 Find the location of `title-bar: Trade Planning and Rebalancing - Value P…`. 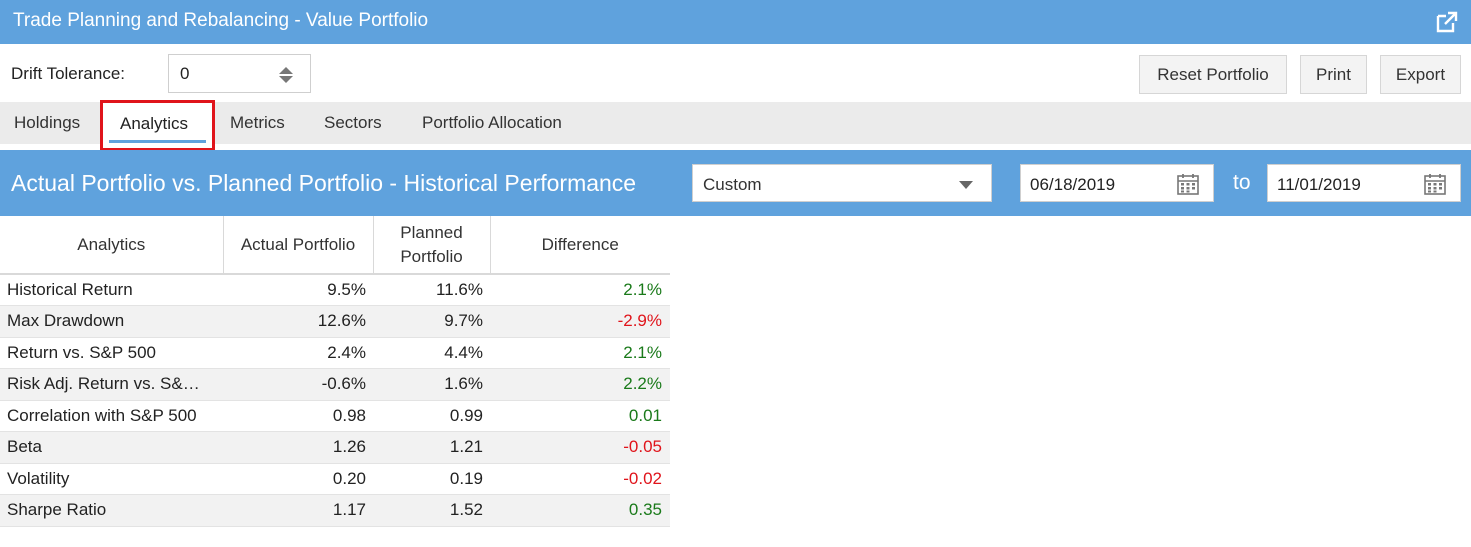

title-bar: Trade Planning and Rebalancing - Value P… is located at coordinates (735, 22).